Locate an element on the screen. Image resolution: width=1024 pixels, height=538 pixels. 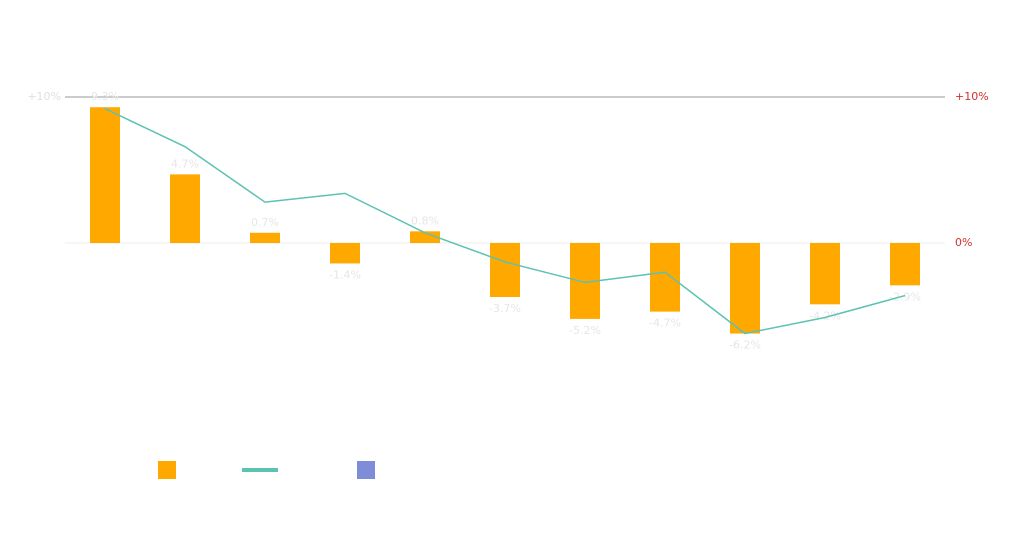
data-label: 0.8% is located at coordinates (425, 220).